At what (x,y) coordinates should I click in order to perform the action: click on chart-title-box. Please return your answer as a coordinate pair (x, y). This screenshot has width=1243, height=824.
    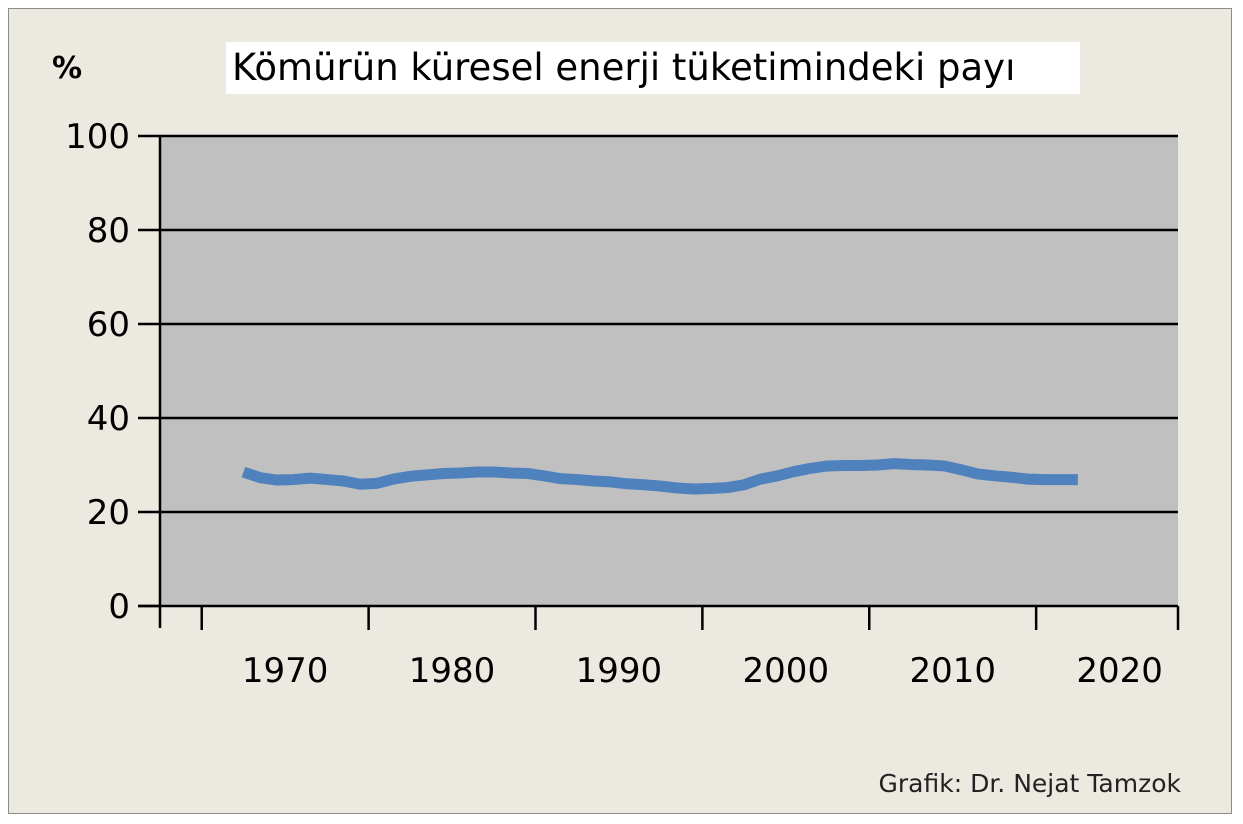
    Looking at the image, I should click on (653, 68).